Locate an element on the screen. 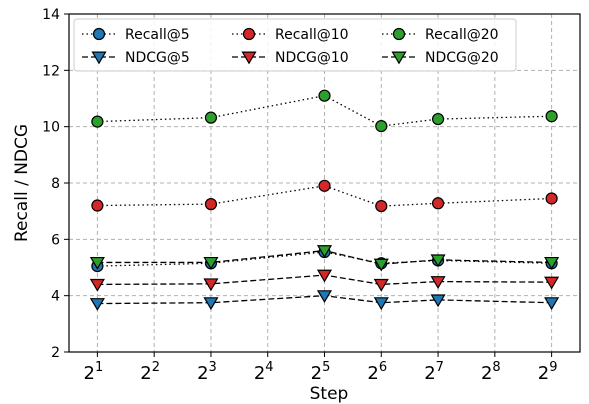  y-tick-label: 2 is located at coordinates (55, 353).